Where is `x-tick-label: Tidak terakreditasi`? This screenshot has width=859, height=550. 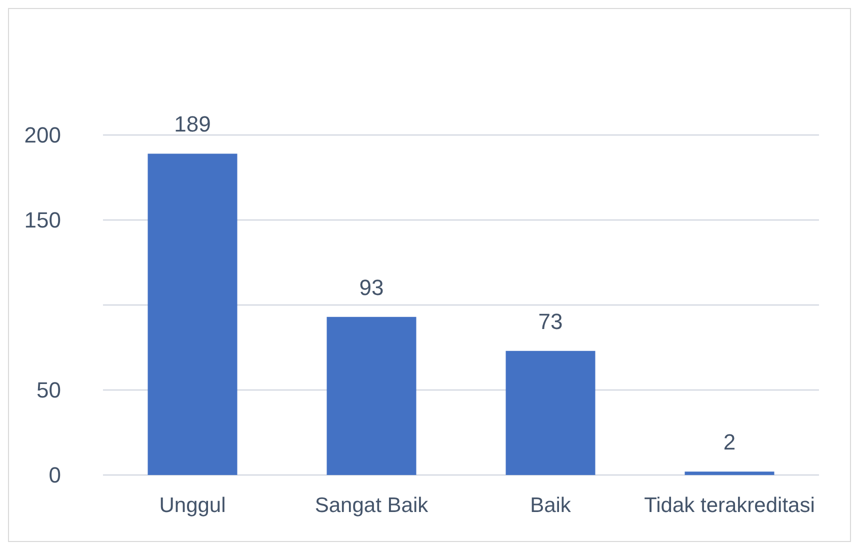
x-tick-label: Tidak terakreditasi is located at coordinates (729, 505).